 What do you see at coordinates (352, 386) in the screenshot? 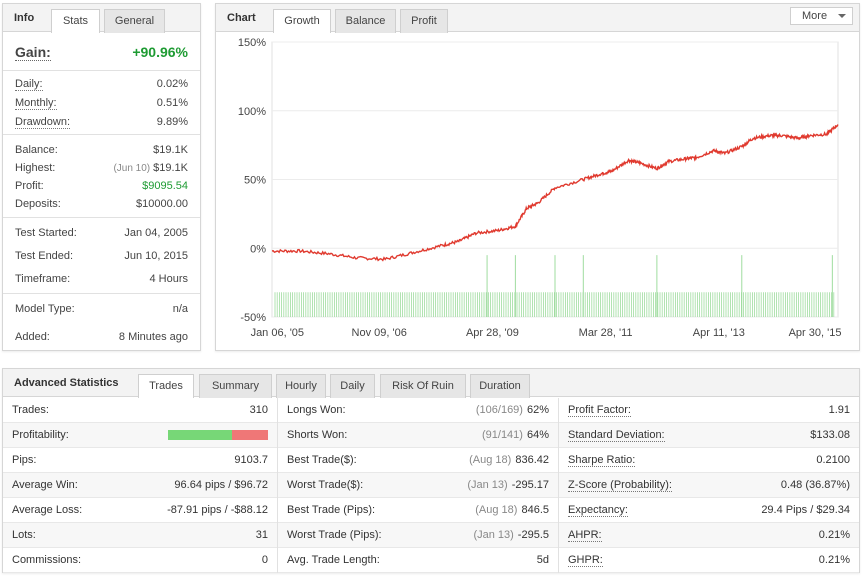
I see `tab-daily: Daily` at bounding box center [352, 386].